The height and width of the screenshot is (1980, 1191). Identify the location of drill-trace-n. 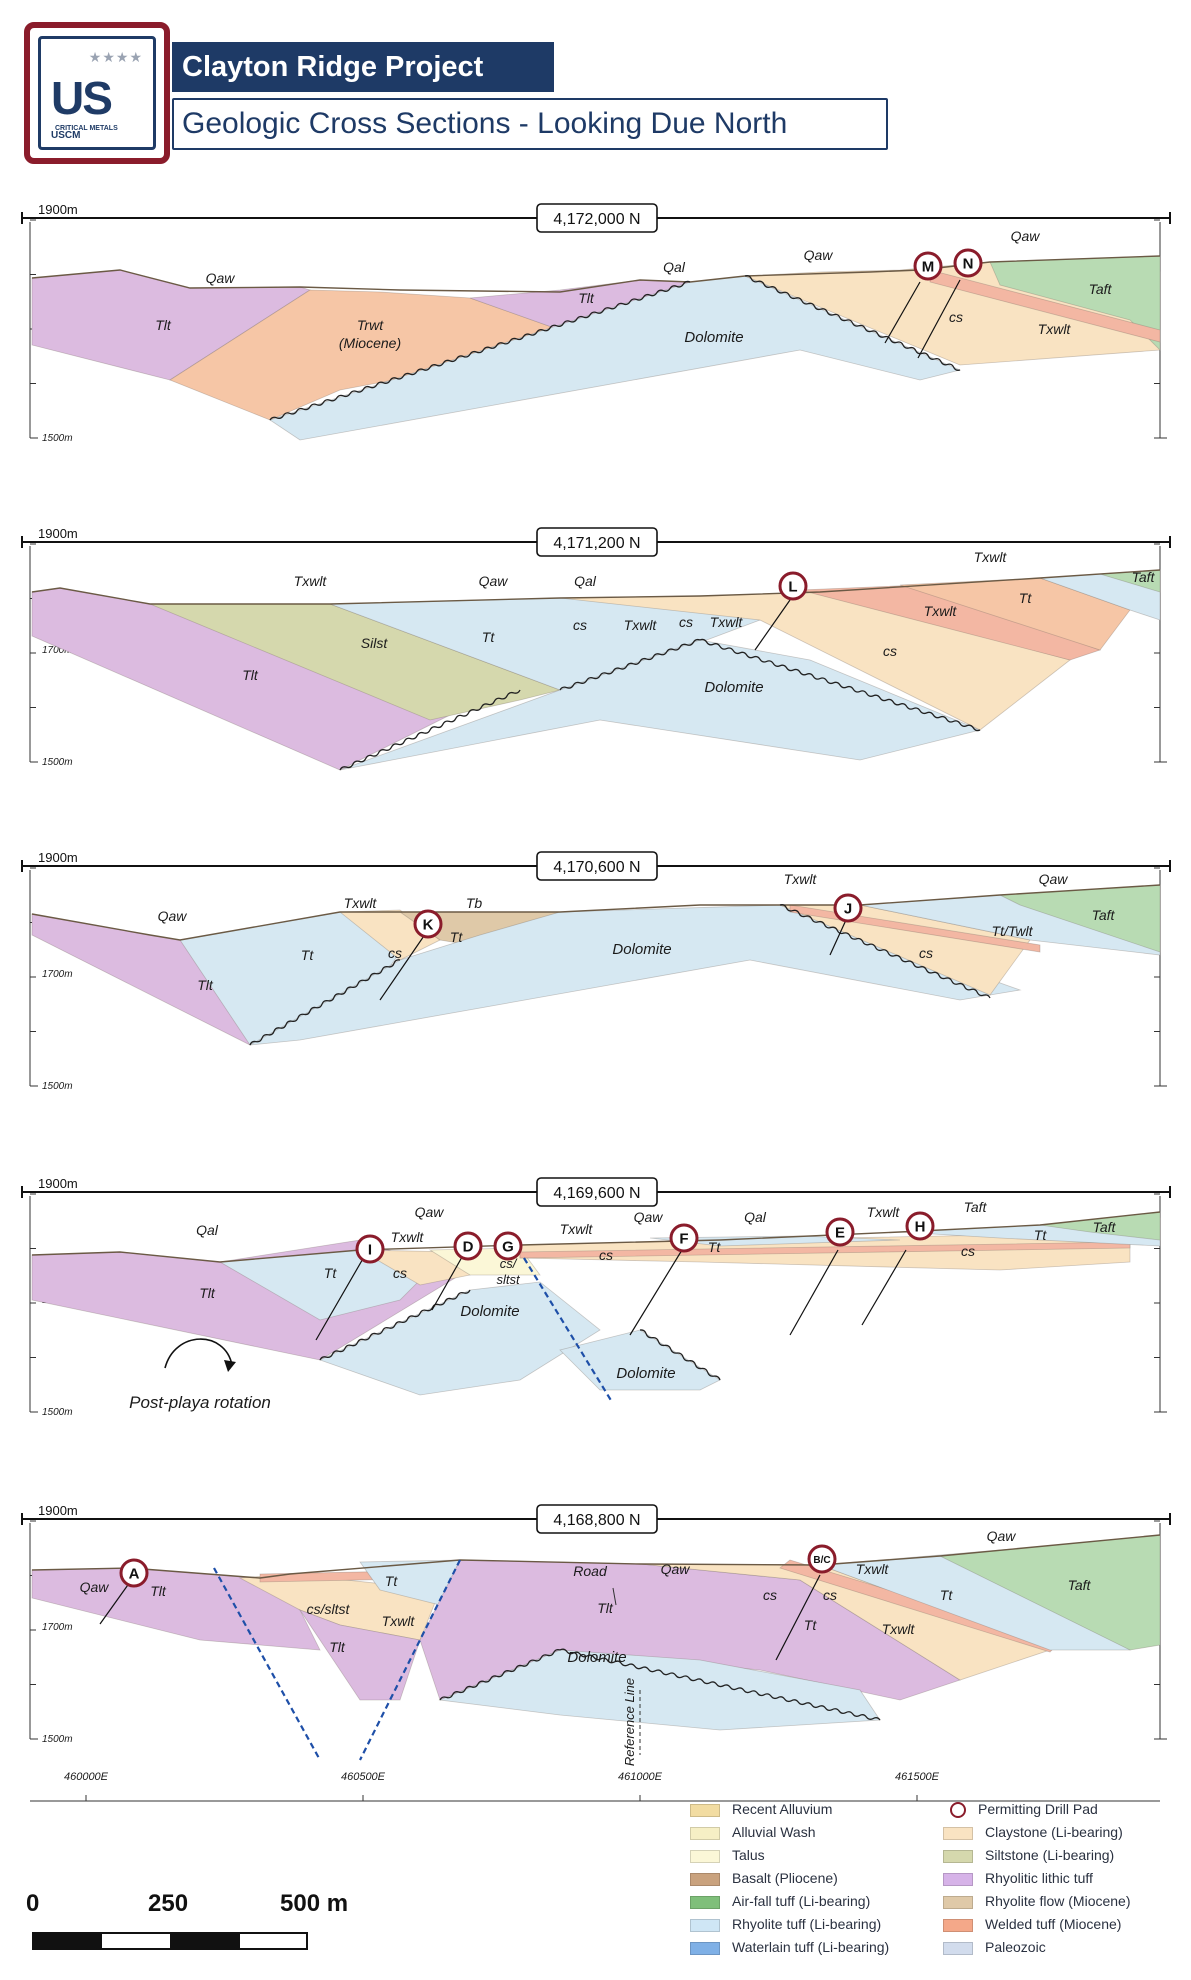
(939, 319).